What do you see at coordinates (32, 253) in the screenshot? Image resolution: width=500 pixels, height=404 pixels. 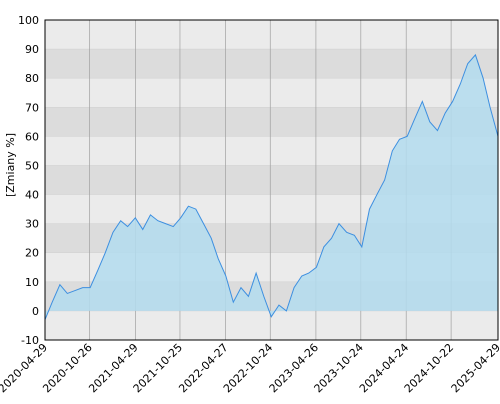 I see `y-tick-label: 20` at bounding box center [32, 253].